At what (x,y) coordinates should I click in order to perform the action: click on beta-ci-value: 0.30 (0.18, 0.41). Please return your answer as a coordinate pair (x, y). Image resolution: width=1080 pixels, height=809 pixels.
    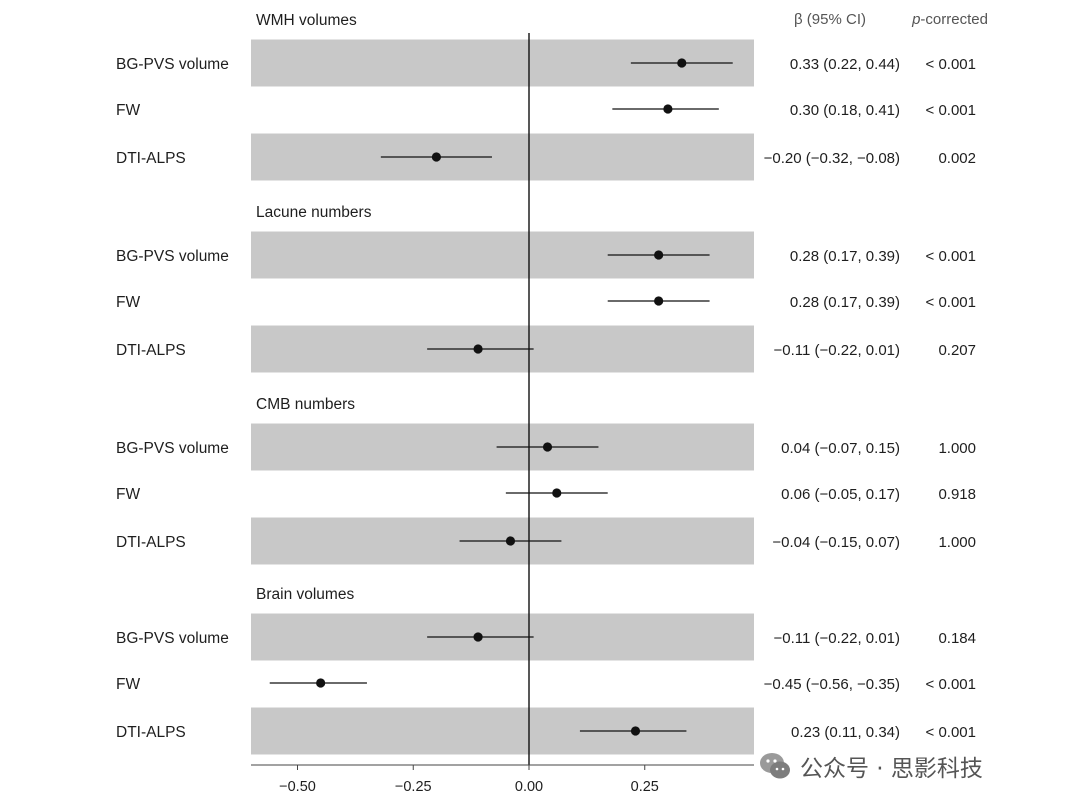
    Looking at the image, I should click on (845, 110).